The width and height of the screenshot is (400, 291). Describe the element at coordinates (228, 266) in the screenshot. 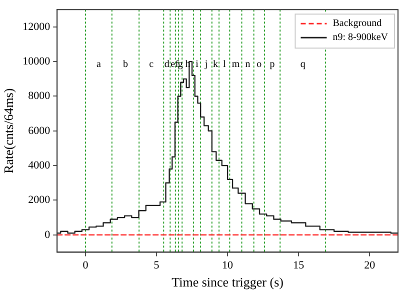

I see `x-tick-label: 10` at that location.